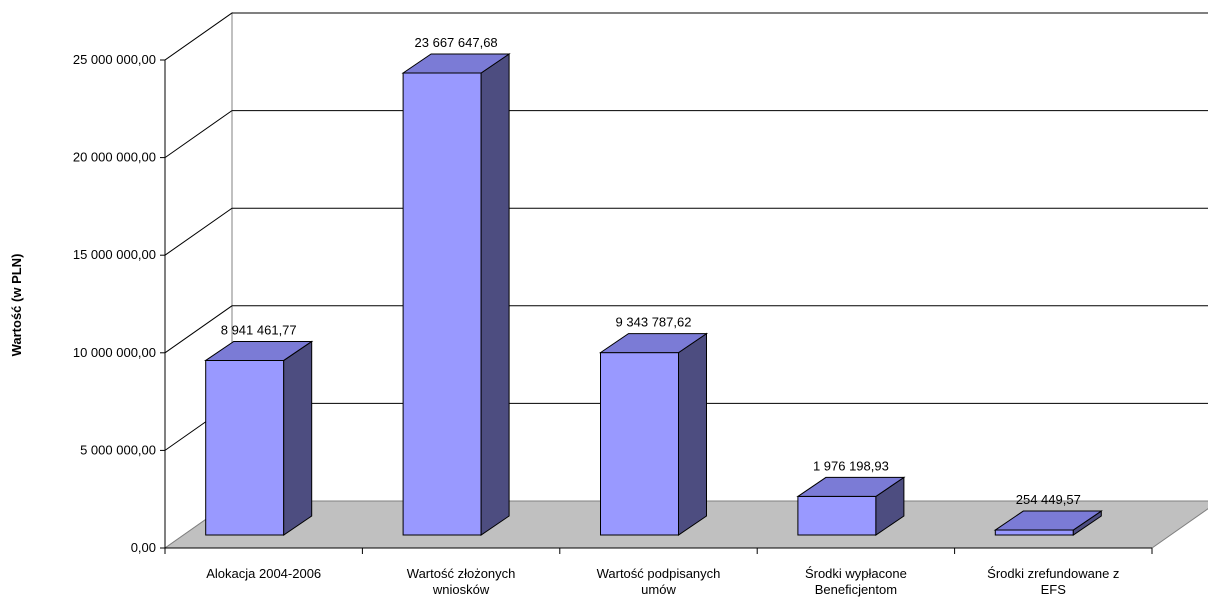  What do you see at coordinates (1054, 589) in the screenshot?
I see `x-category-label: EFS` at bounding box center [1054, 589].